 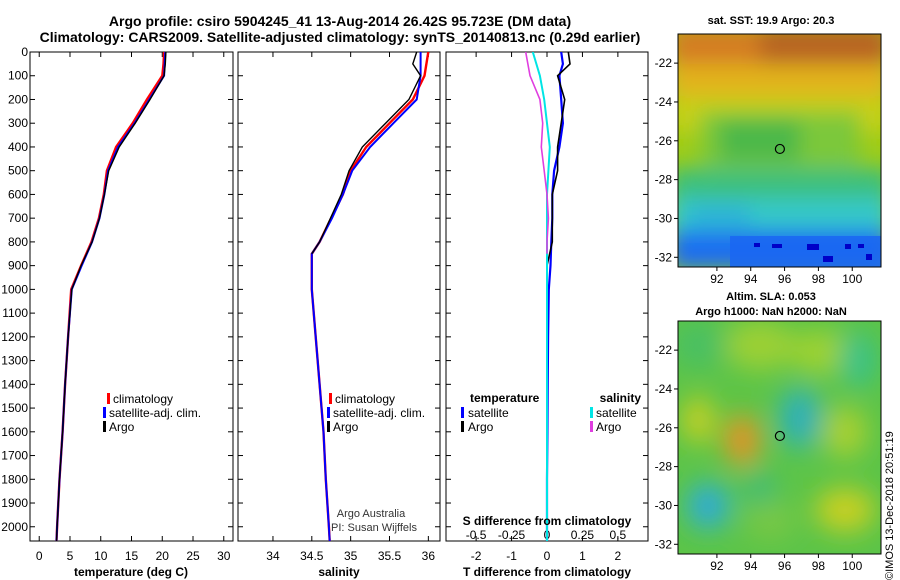 What do you see at coordinates (664, 389) in the screenshot?
I see `map-y-tick-label: -24` at bounding box center [664, 389].